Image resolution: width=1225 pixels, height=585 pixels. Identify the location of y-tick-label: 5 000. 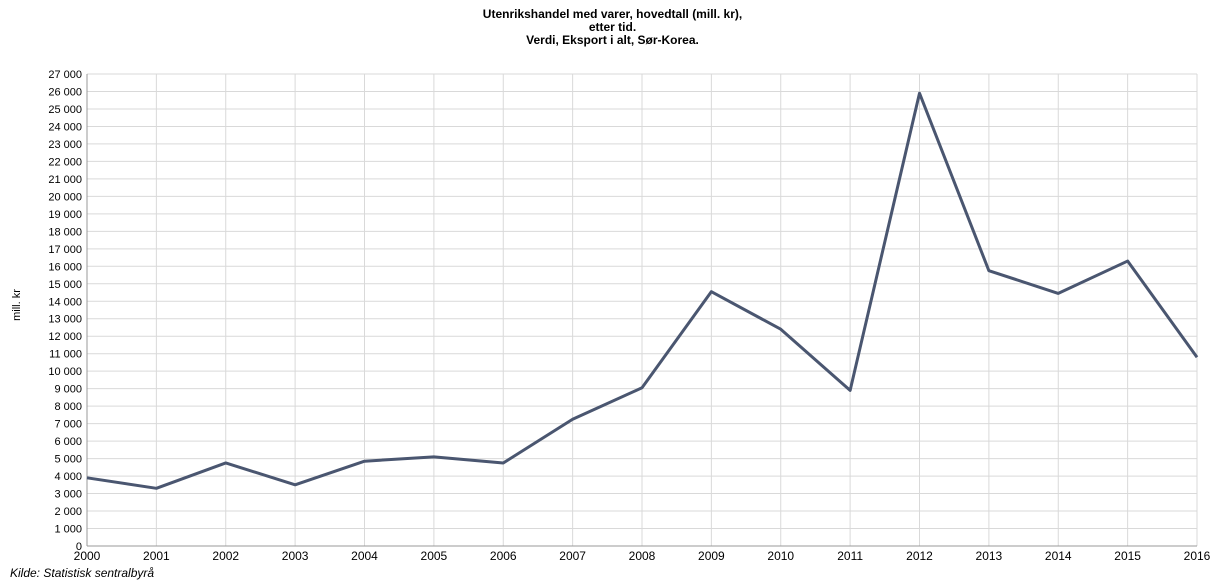
(68, 460).